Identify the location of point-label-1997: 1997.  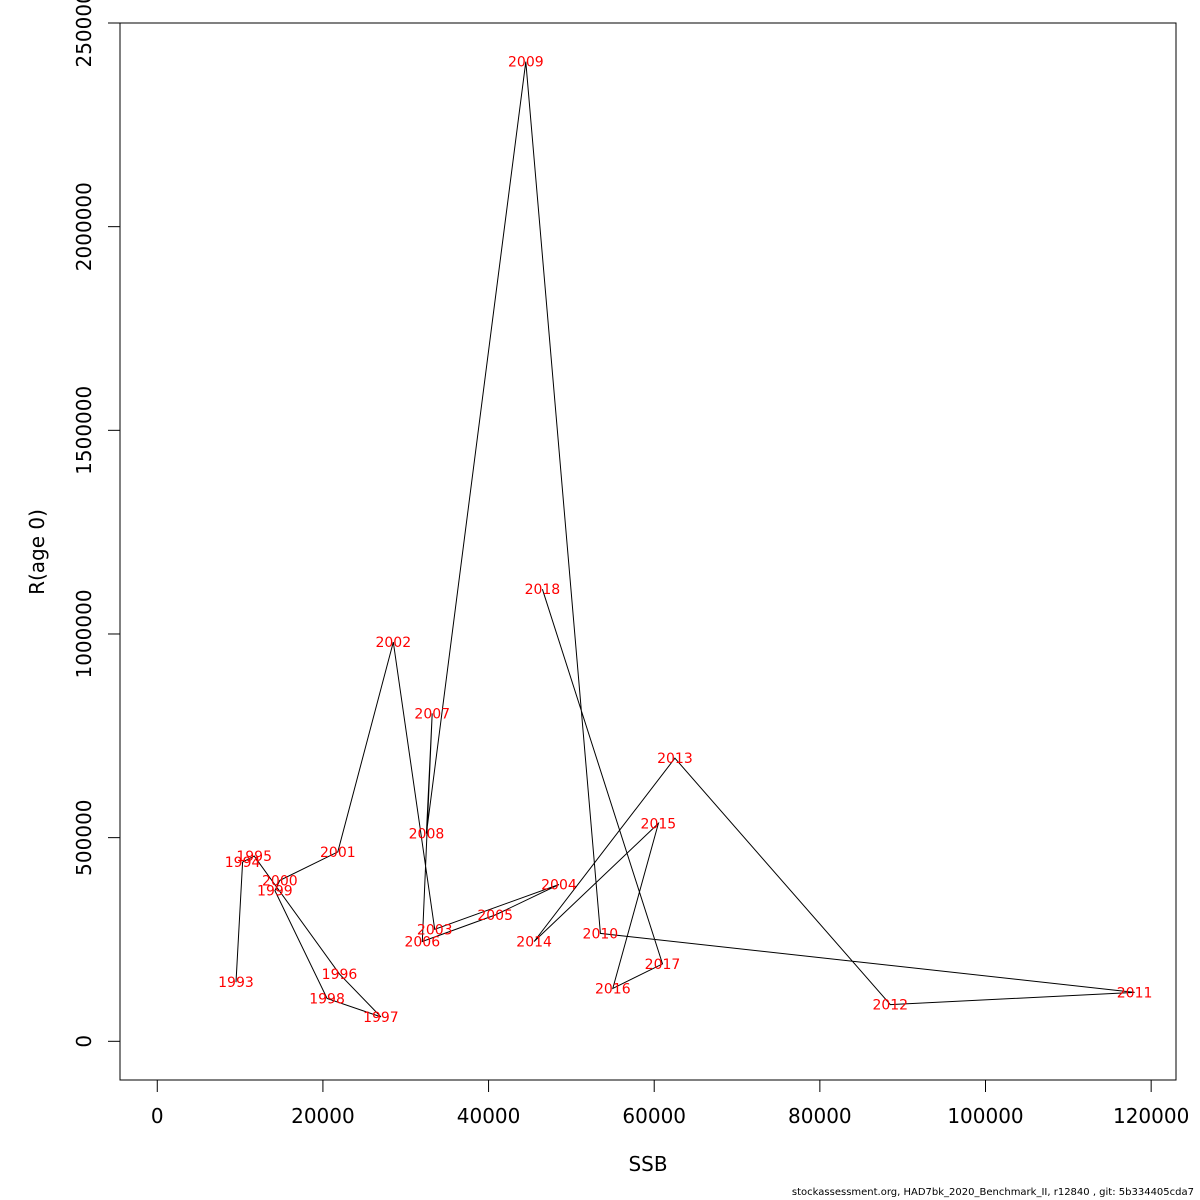
(381, 1018).